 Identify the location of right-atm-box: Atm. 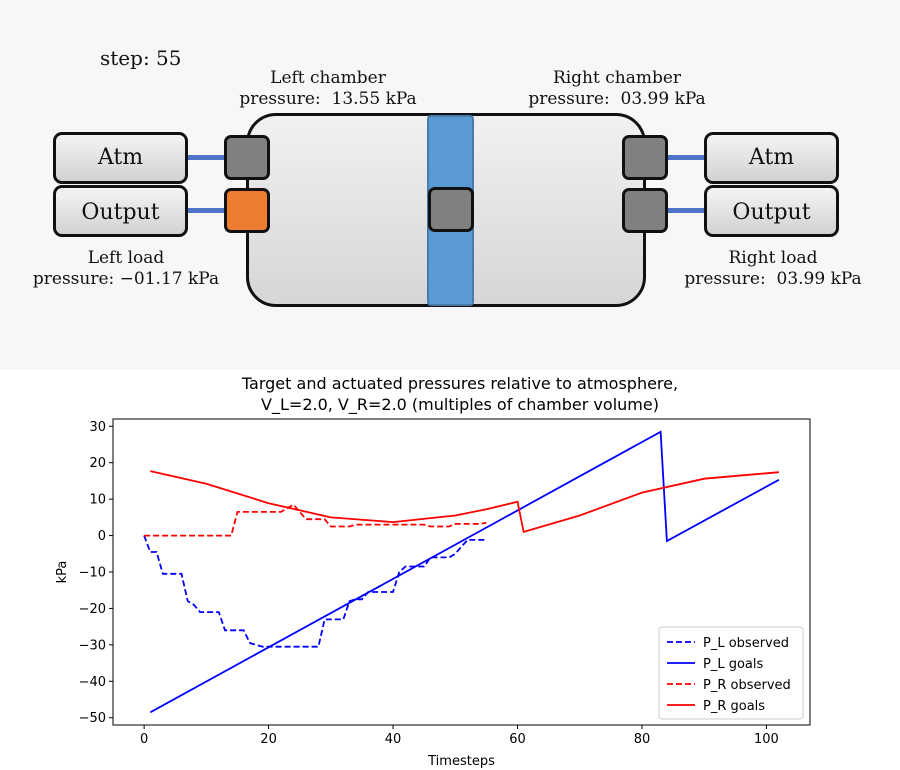
(771, 158).